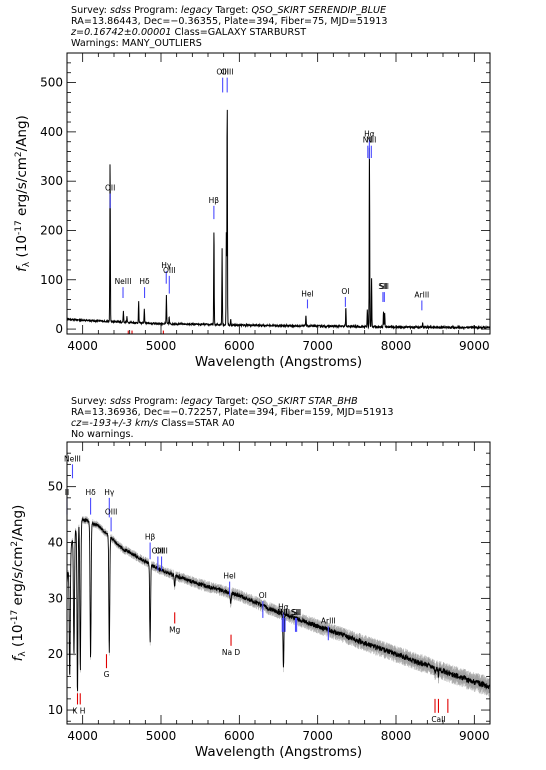 Image resolution: width=546 pixels, height=770 pixels. Describe the element at coordinates (51, 181) in the screenshot. I see `y-tick-label: 300` at that location.